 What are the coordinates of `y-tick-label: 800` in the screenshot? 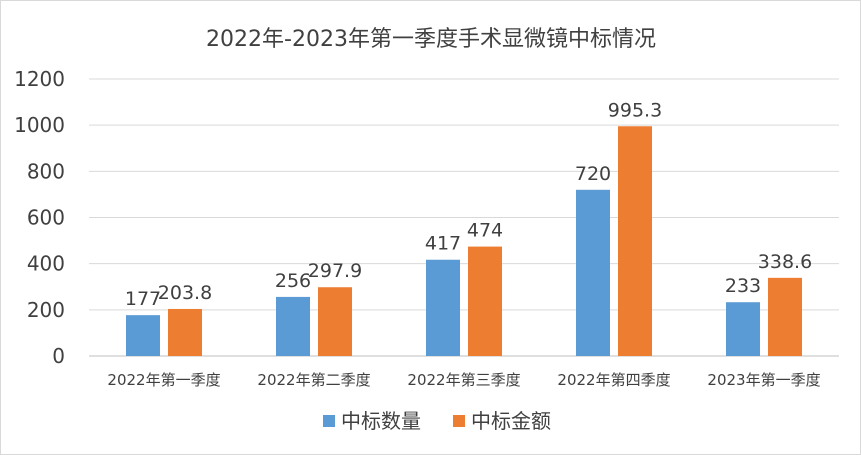 It's located at (46, 171).